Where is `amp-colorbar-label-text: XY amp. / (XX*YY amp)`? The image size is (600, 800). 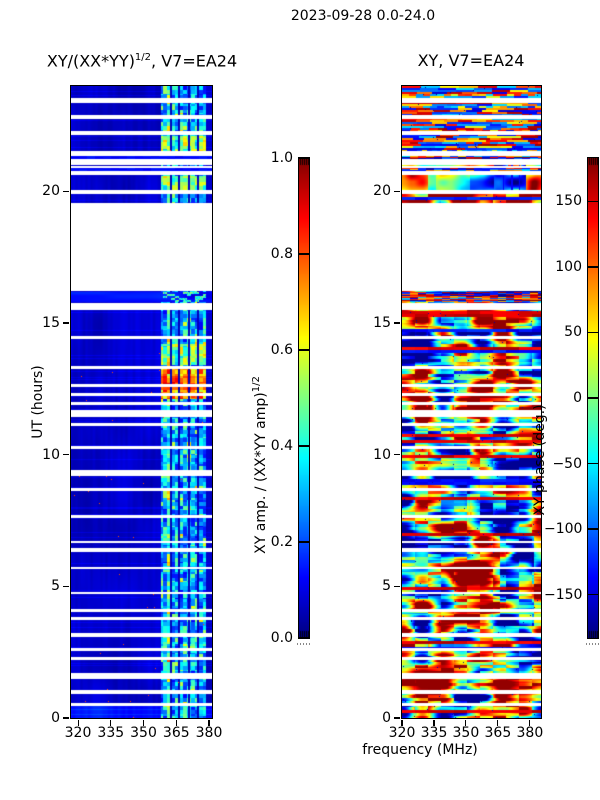
amp-colorbar-label-text: XY amp. / (XX*YY amp) is located at coordinates (260, 473).